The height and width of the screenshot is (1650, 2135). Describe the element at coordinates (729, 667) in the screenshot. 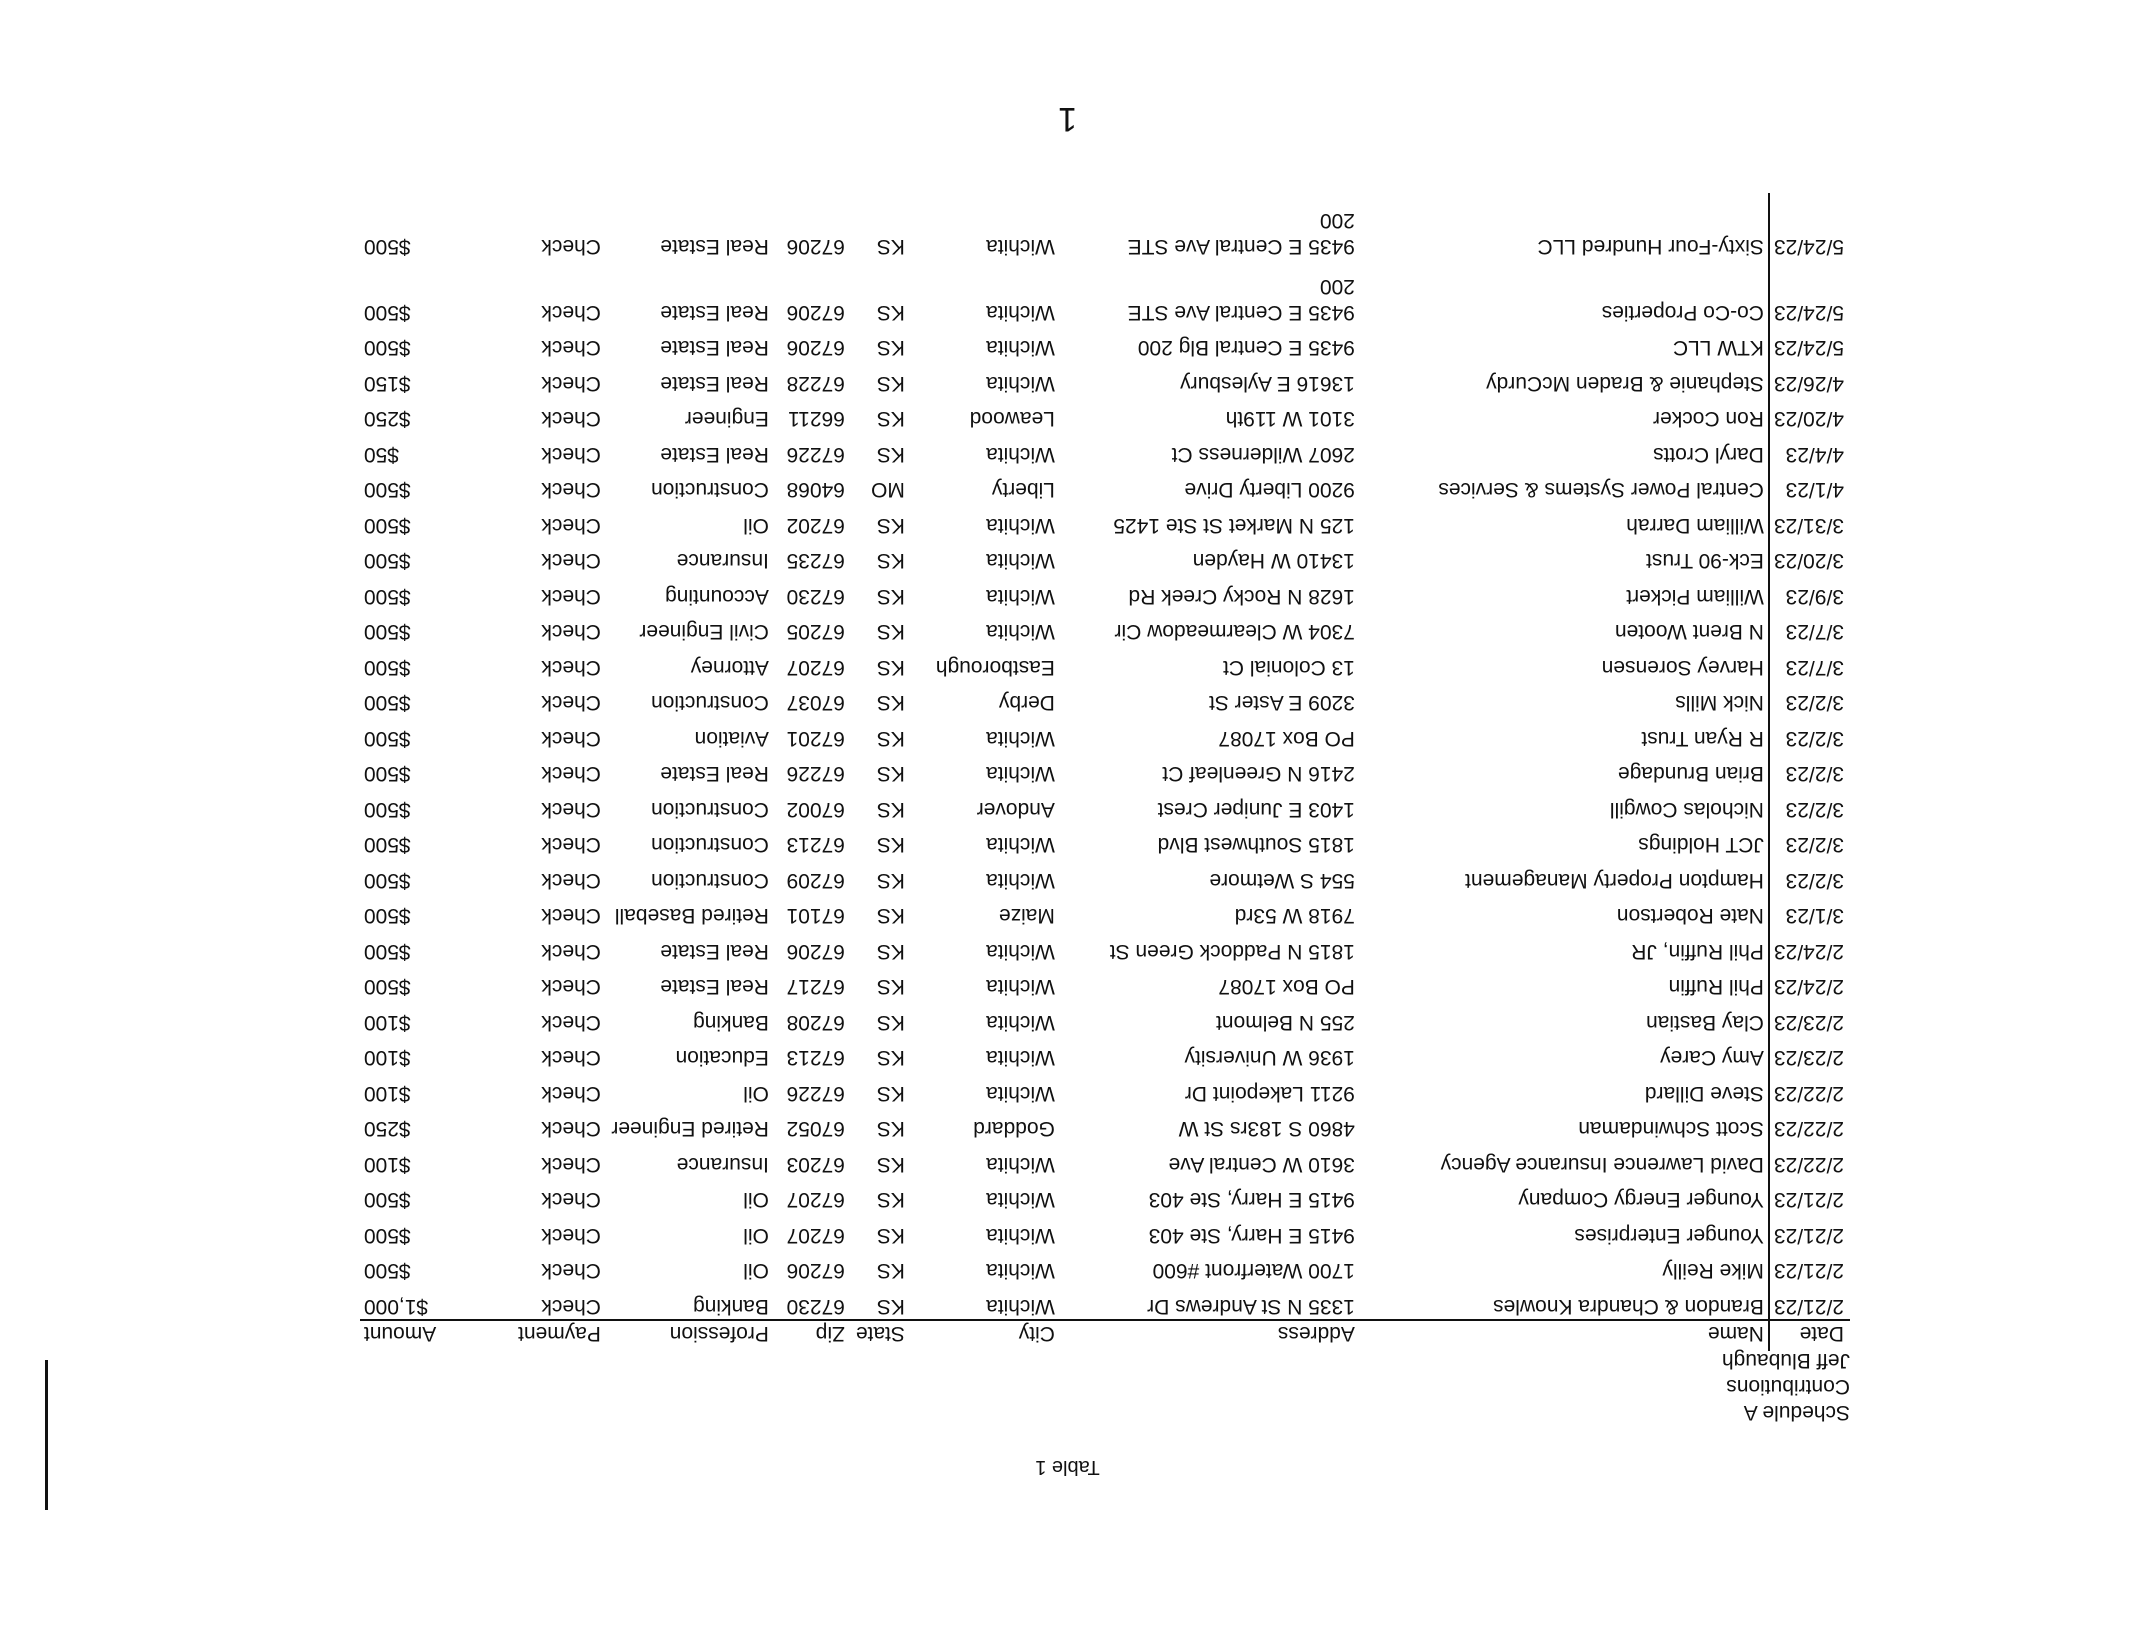

I see `cell-profession: Attorney` at that location.